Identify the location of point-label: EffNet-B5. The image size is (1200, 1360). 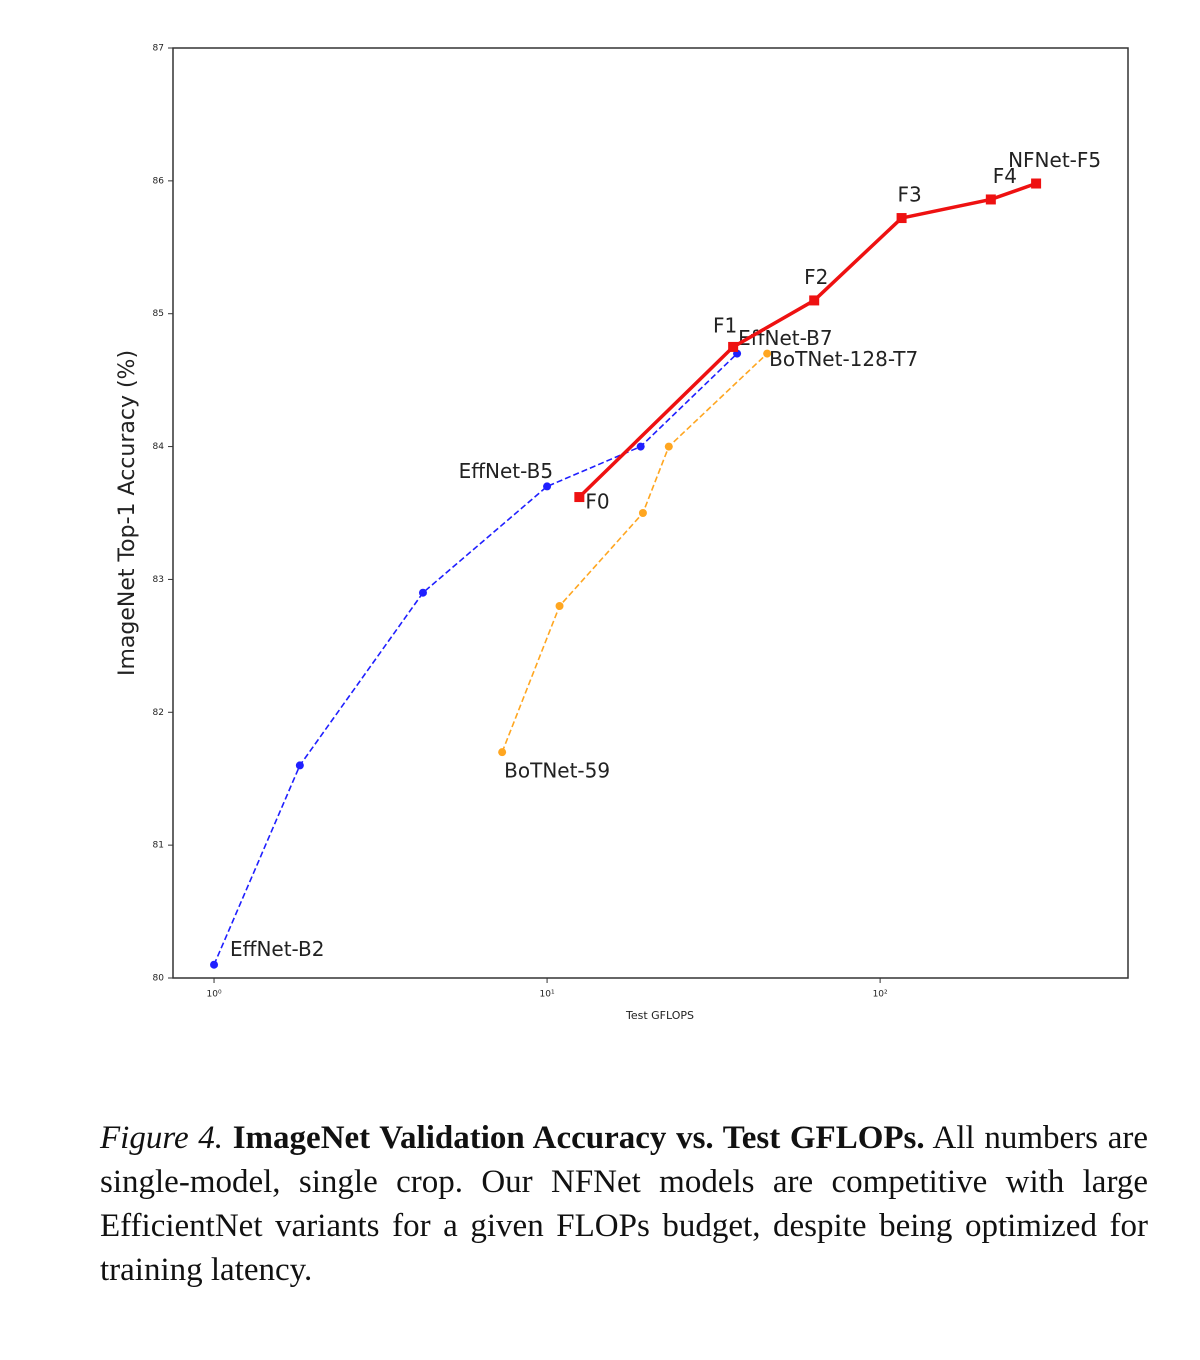
(506, 471).